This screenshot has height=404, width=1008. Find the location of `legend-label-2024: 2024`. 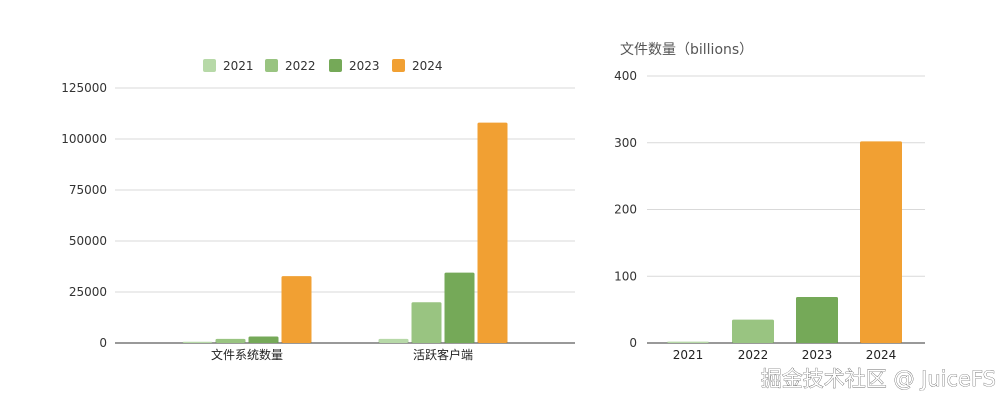

legend-label-2024: 2024 is located at coordinates (427, 66).